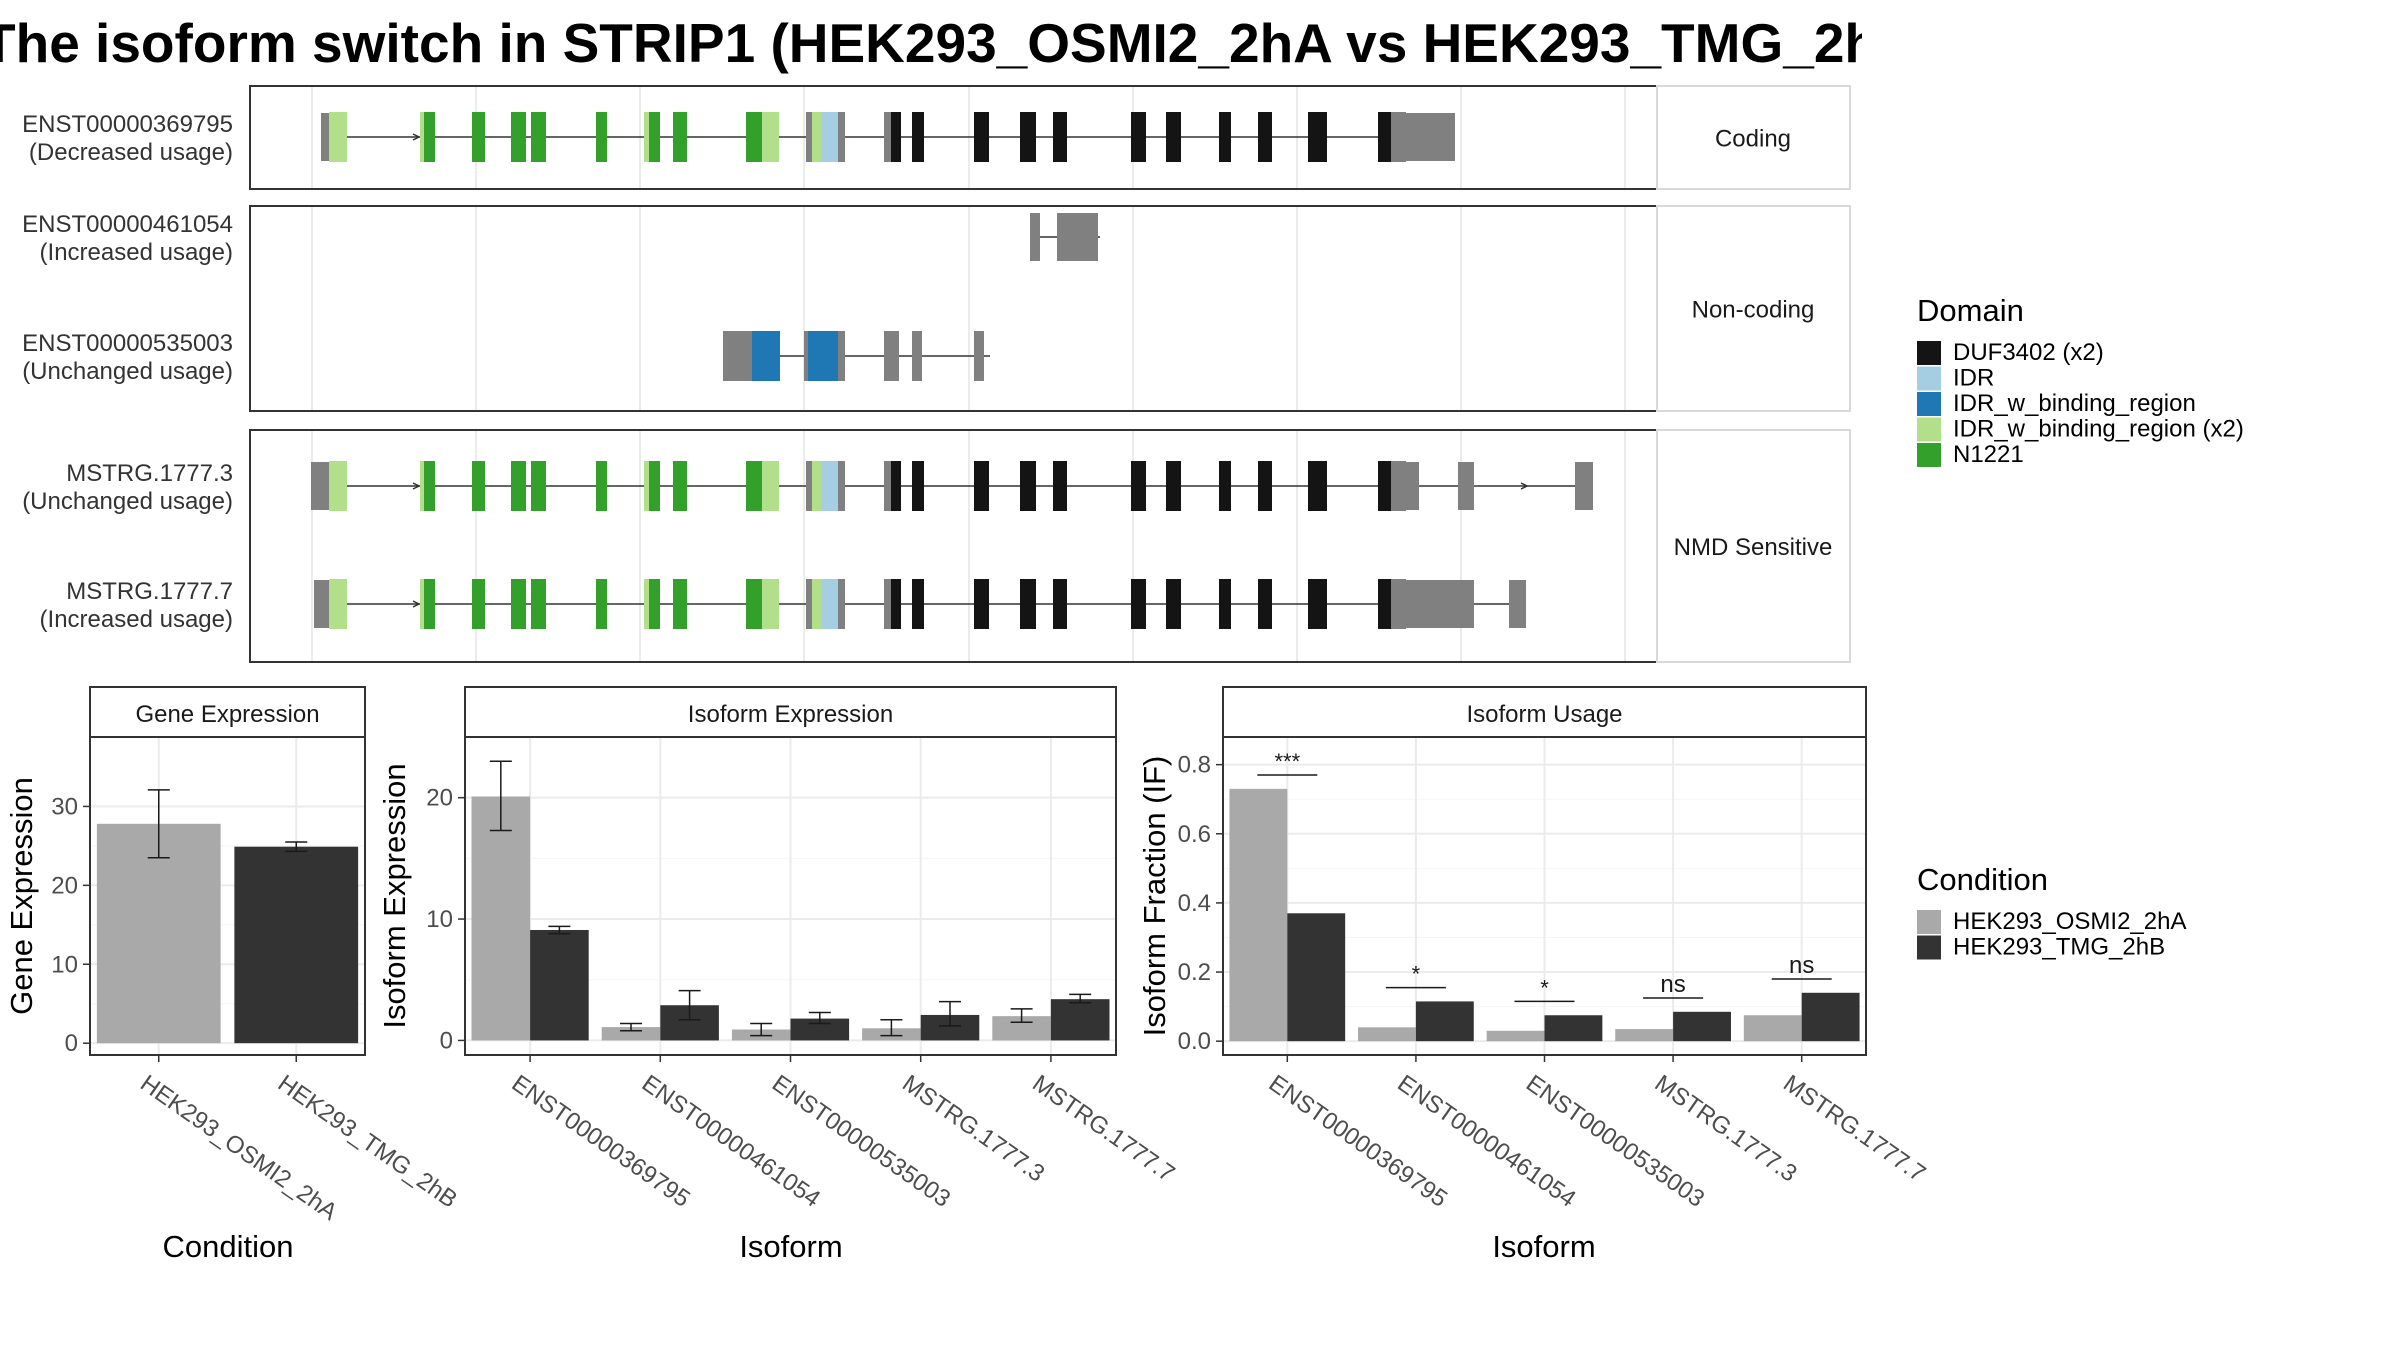 Image resolution: width=2400 pixels, height=1350 pixels. I want to click on structure-panel-bg, so click(953, 308).